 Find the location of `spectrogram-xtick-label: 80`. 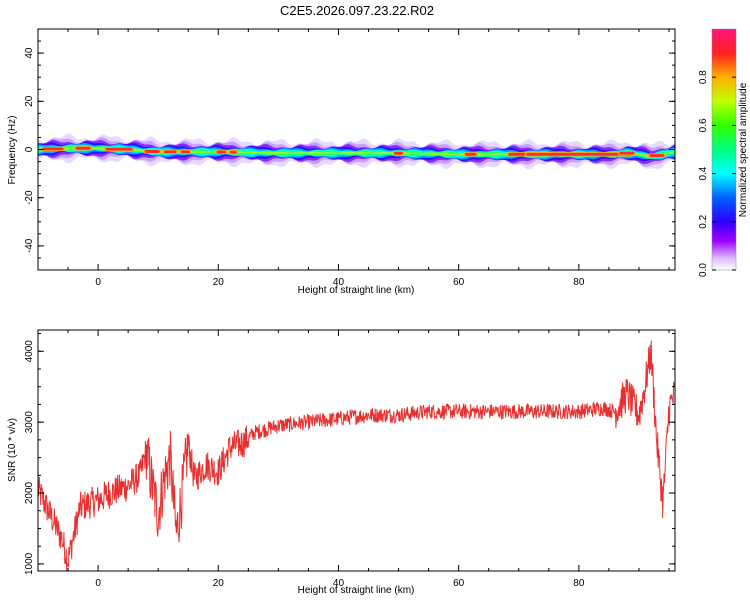

spectrogram-xtick-label: 80 is located at coordinates (579, 282).